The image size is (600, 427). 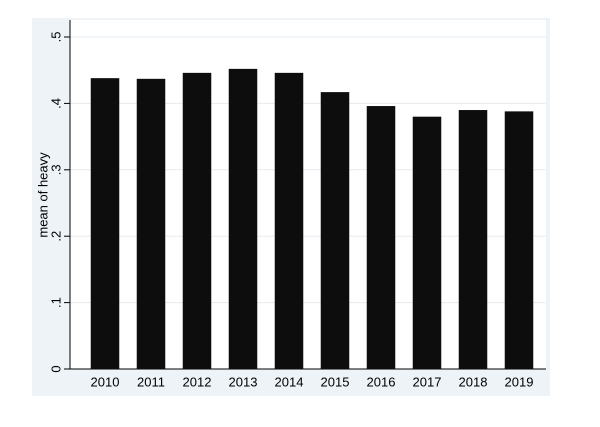 I want to click on y-tick-label: .3, so click(x=55, y=169).